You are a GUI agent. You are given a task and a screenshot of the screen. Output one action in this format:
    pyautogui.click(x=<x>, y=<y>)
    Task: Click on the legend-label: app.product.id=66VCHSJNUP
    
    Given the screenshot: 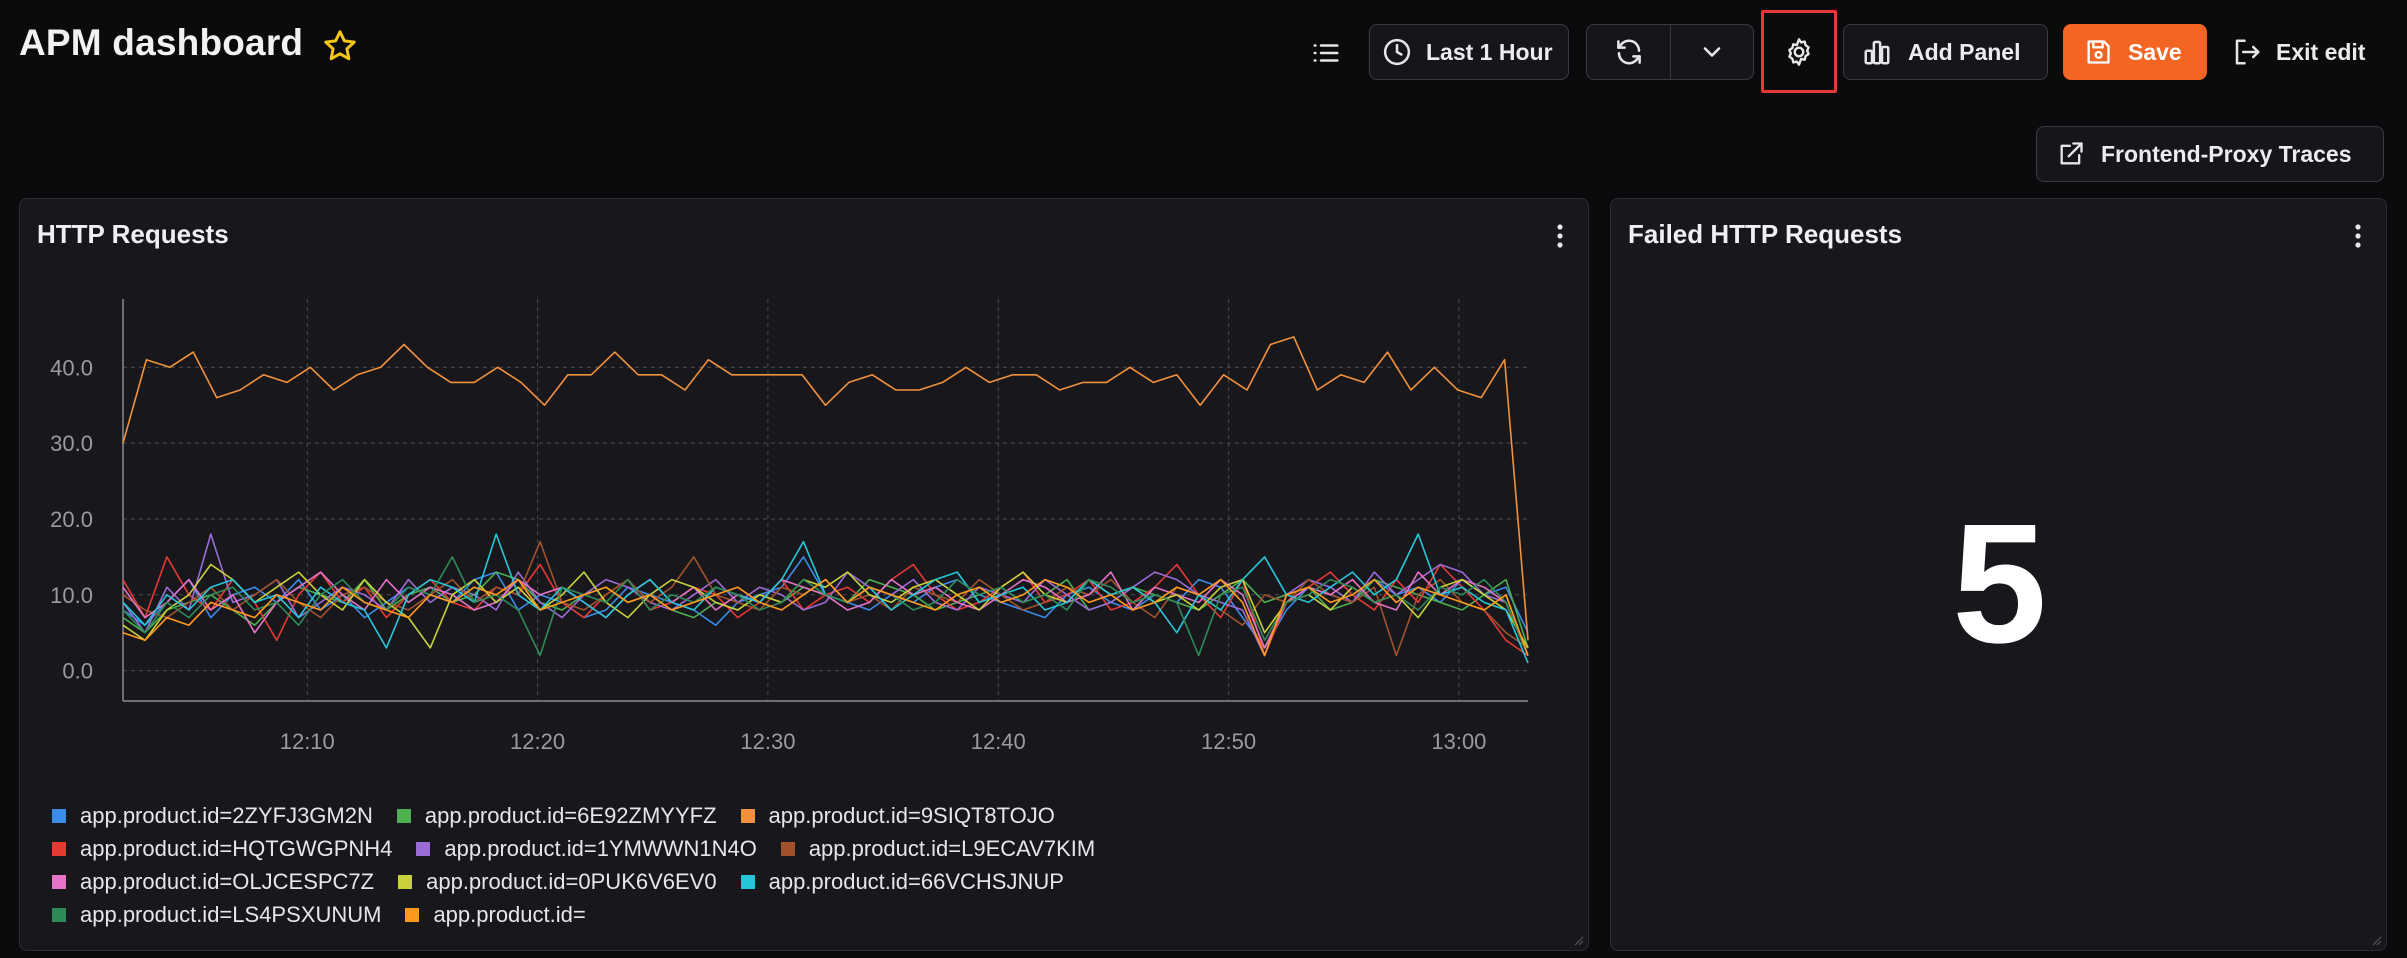 What is the action you would take?
    pyautogui.click(x=916, y=881)
    